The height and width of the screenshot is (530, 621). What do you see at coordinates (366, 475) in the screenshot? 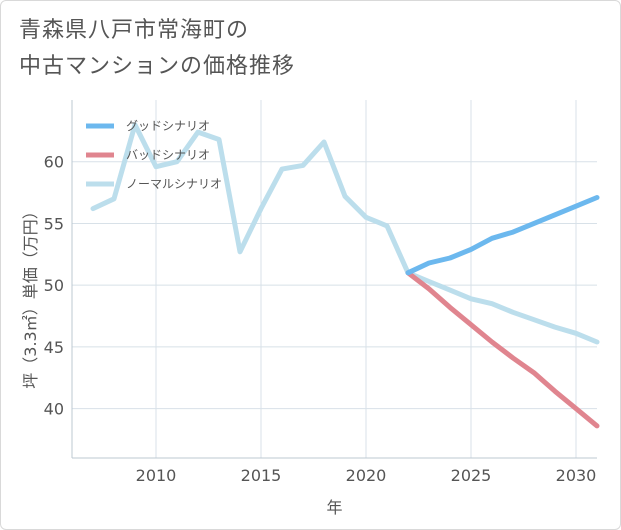
I see `x-tick-label: 2020` at bounding box center [366, 475].